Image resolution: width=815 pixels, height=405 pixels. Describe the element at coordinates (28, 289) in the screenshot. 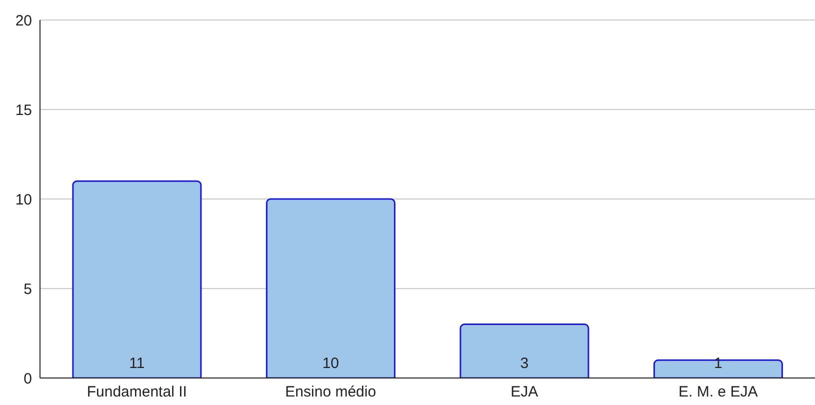

I see `y-tick-label: 5` at that location.